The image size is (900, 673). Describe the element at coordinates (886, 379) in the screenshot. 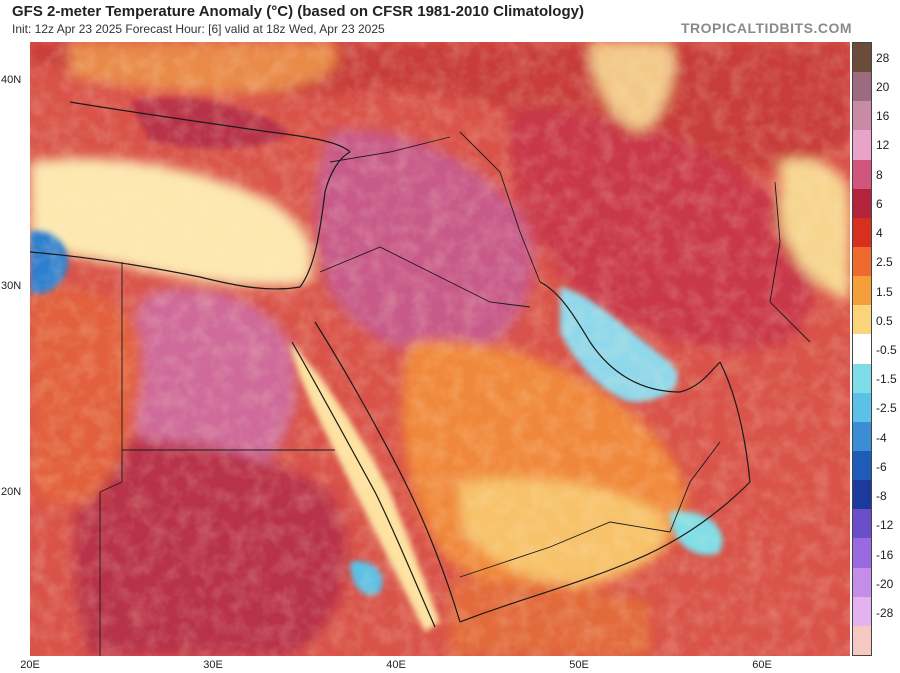

I see `colorbar-label: -1.5` at that location.